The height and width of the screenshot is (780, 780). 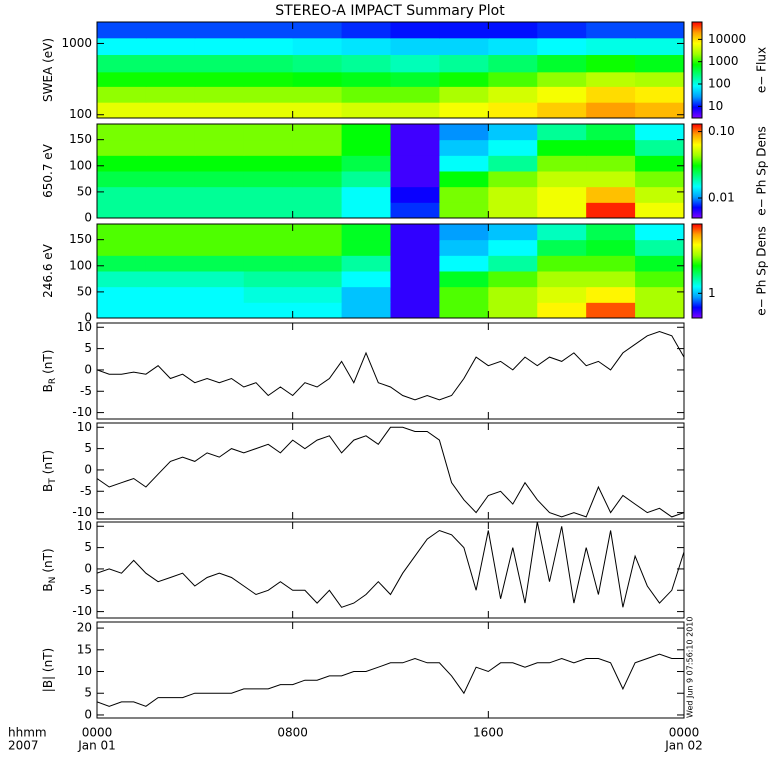 I want to click on panel-frame, so click(x=390, y=271).